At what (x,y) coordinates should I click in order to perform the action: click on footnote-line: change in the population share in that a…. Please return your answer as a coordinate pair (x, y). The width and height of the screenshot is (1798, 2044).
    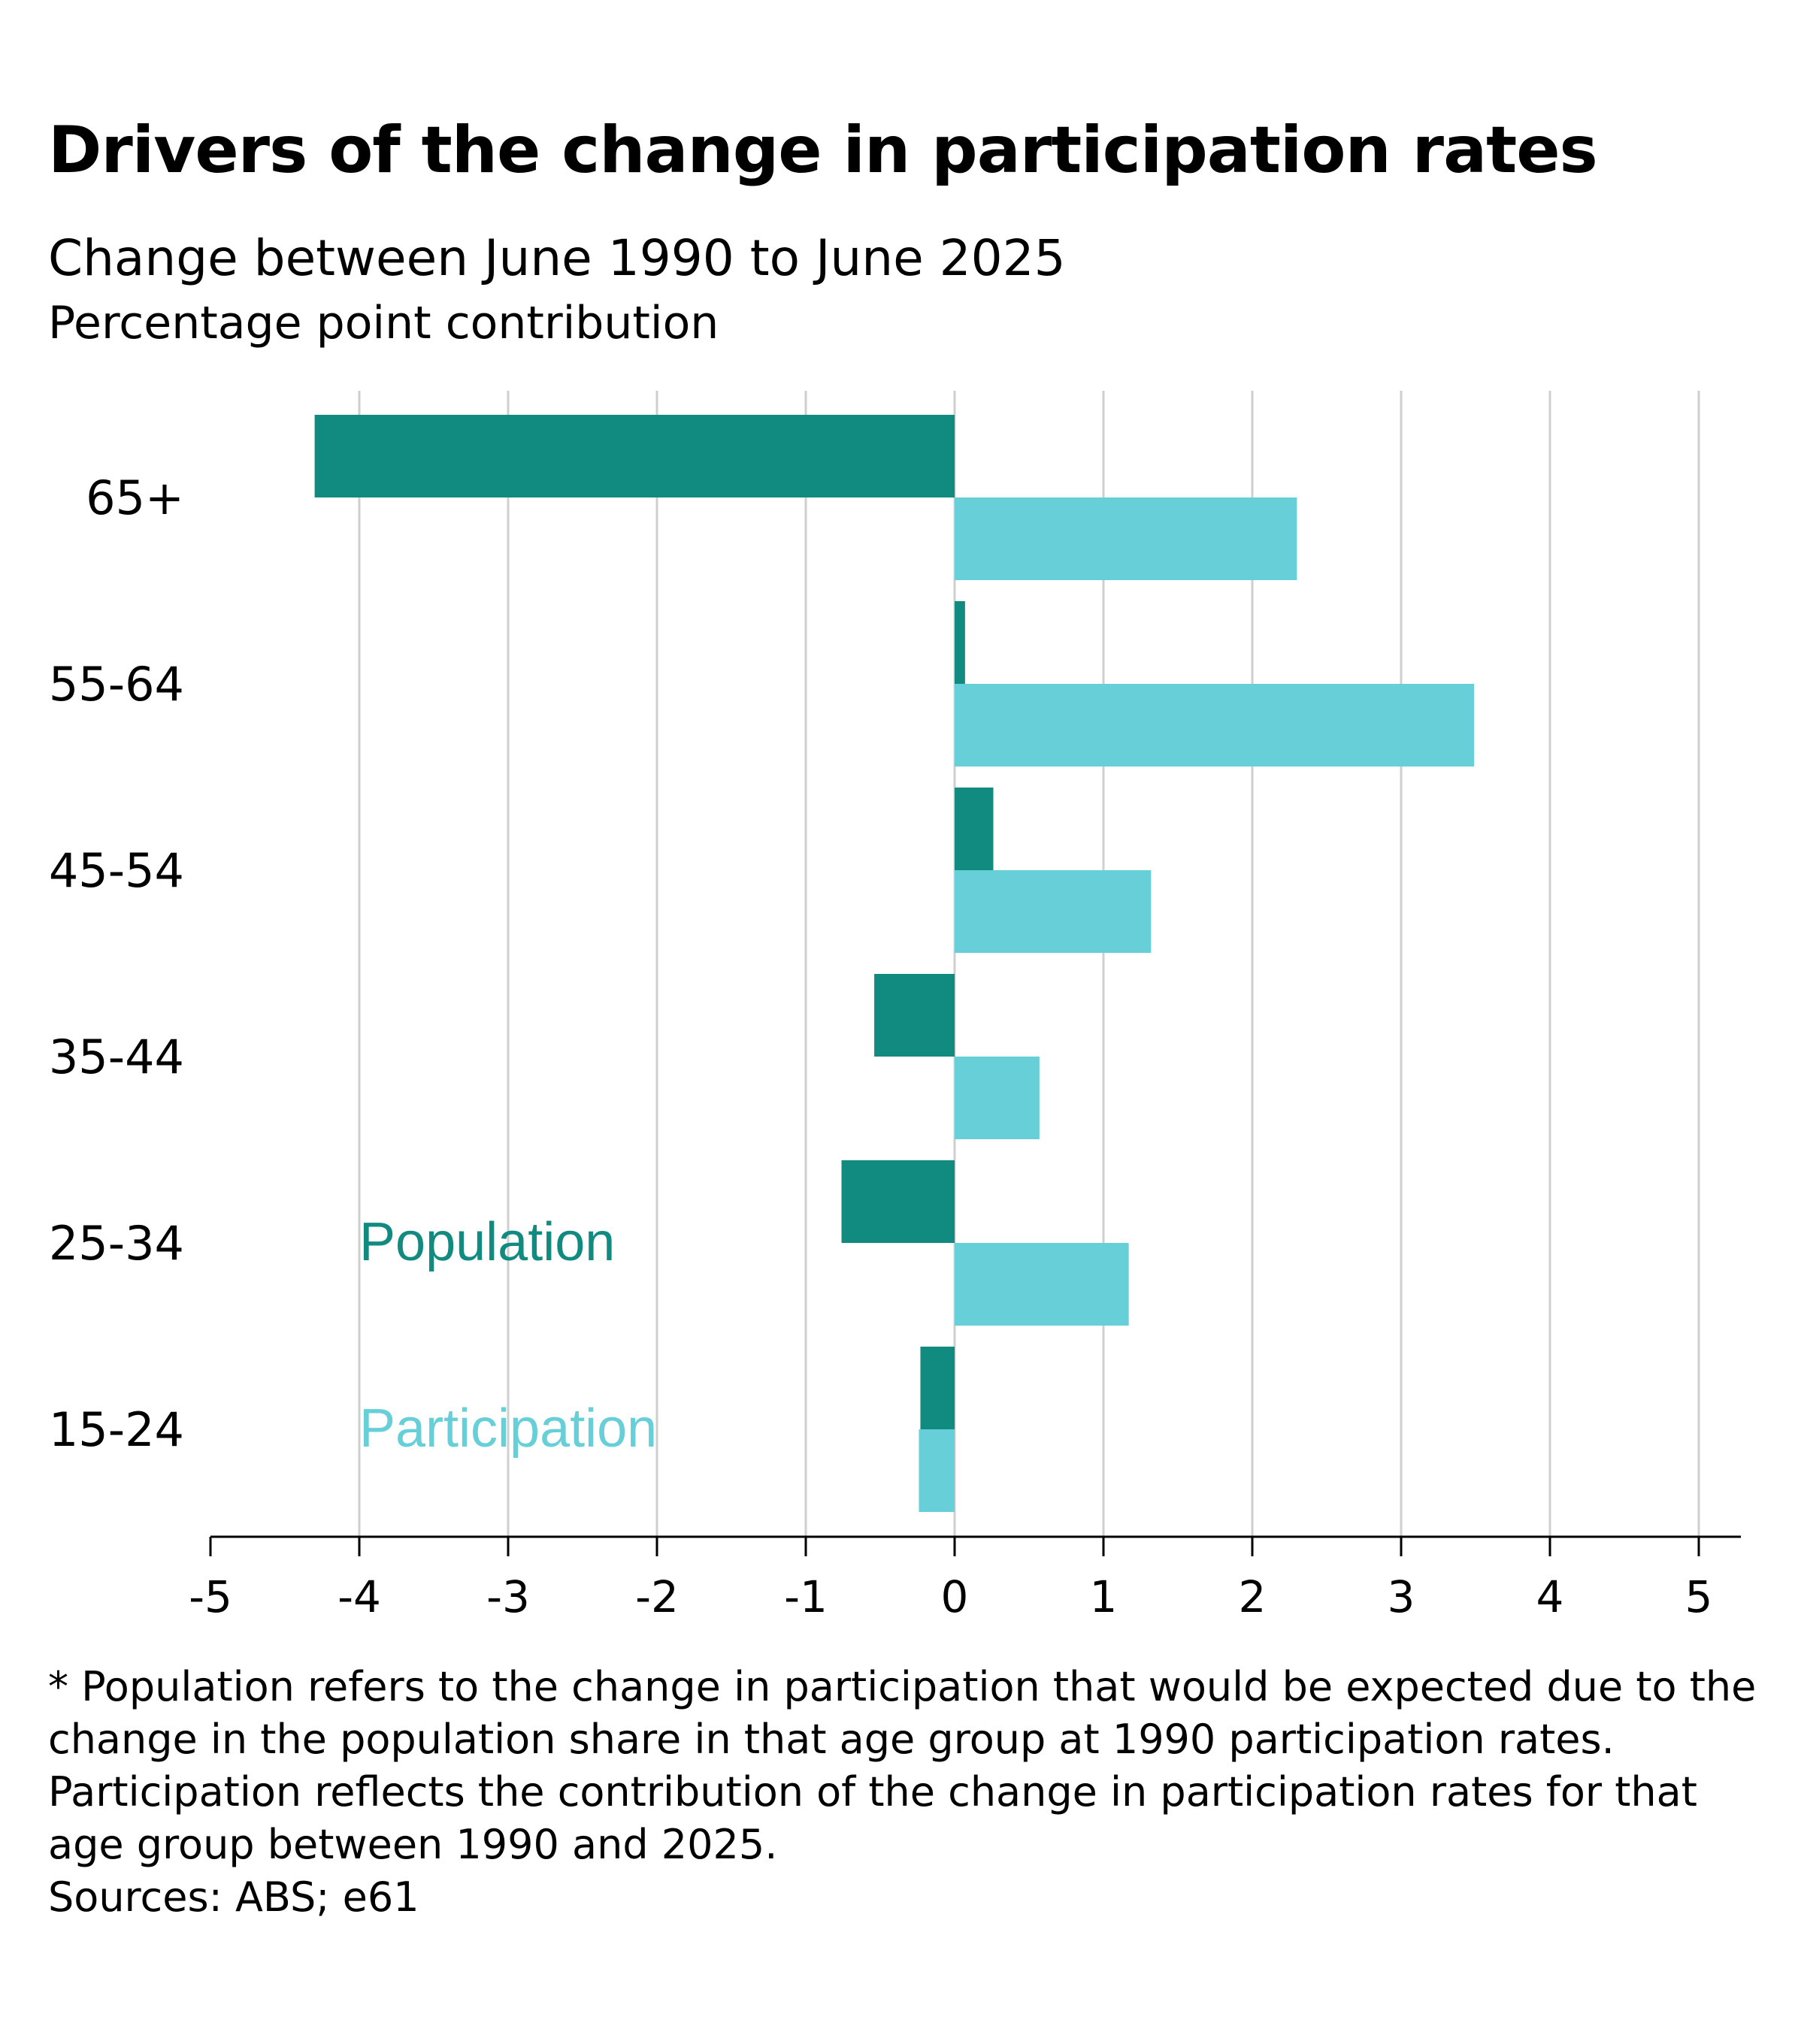
    Looking at the image, I should click on (831, 1739).